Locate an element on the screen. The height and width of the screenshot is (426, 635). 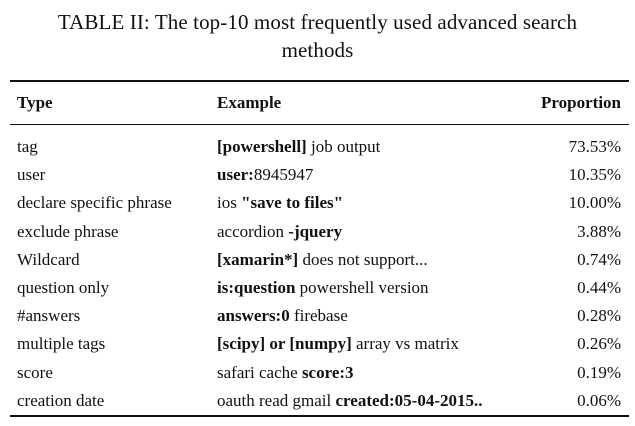
cell-type: score is located at coordinates (35, 372).